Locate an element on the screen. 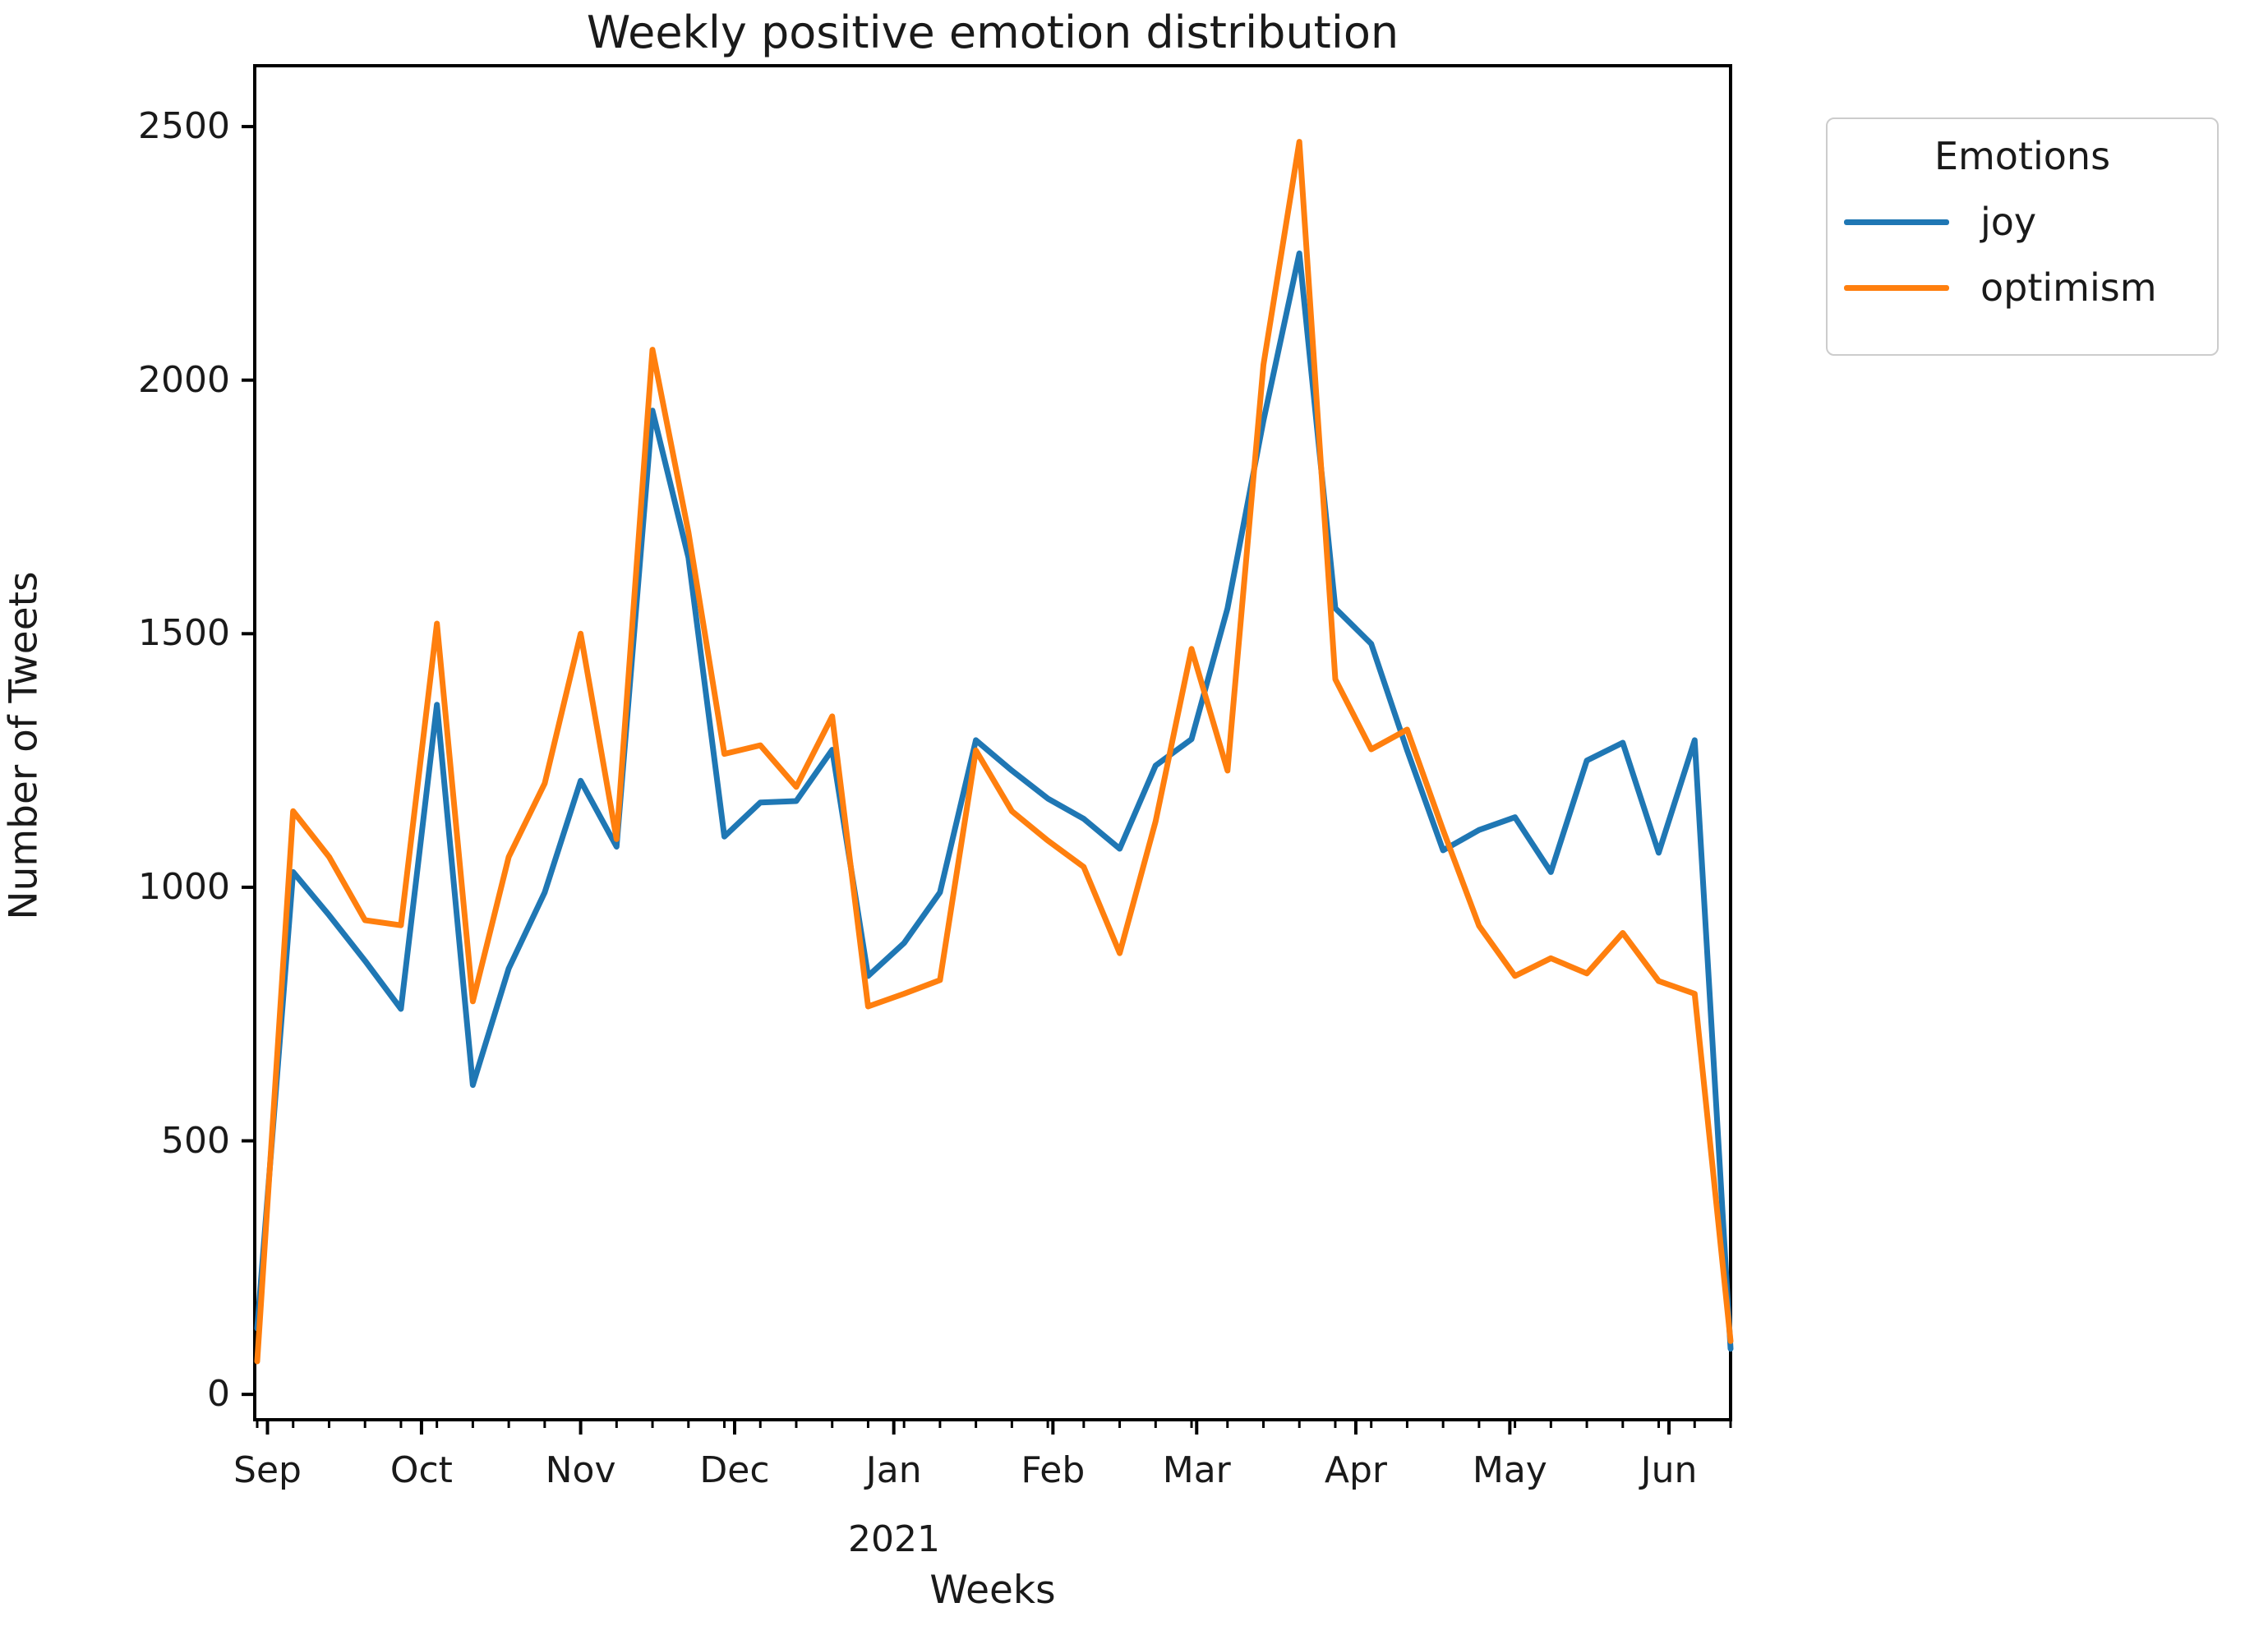 The image size is (2268, 1635). legend-label-joy: joy is located at coordinates (2009, 222).